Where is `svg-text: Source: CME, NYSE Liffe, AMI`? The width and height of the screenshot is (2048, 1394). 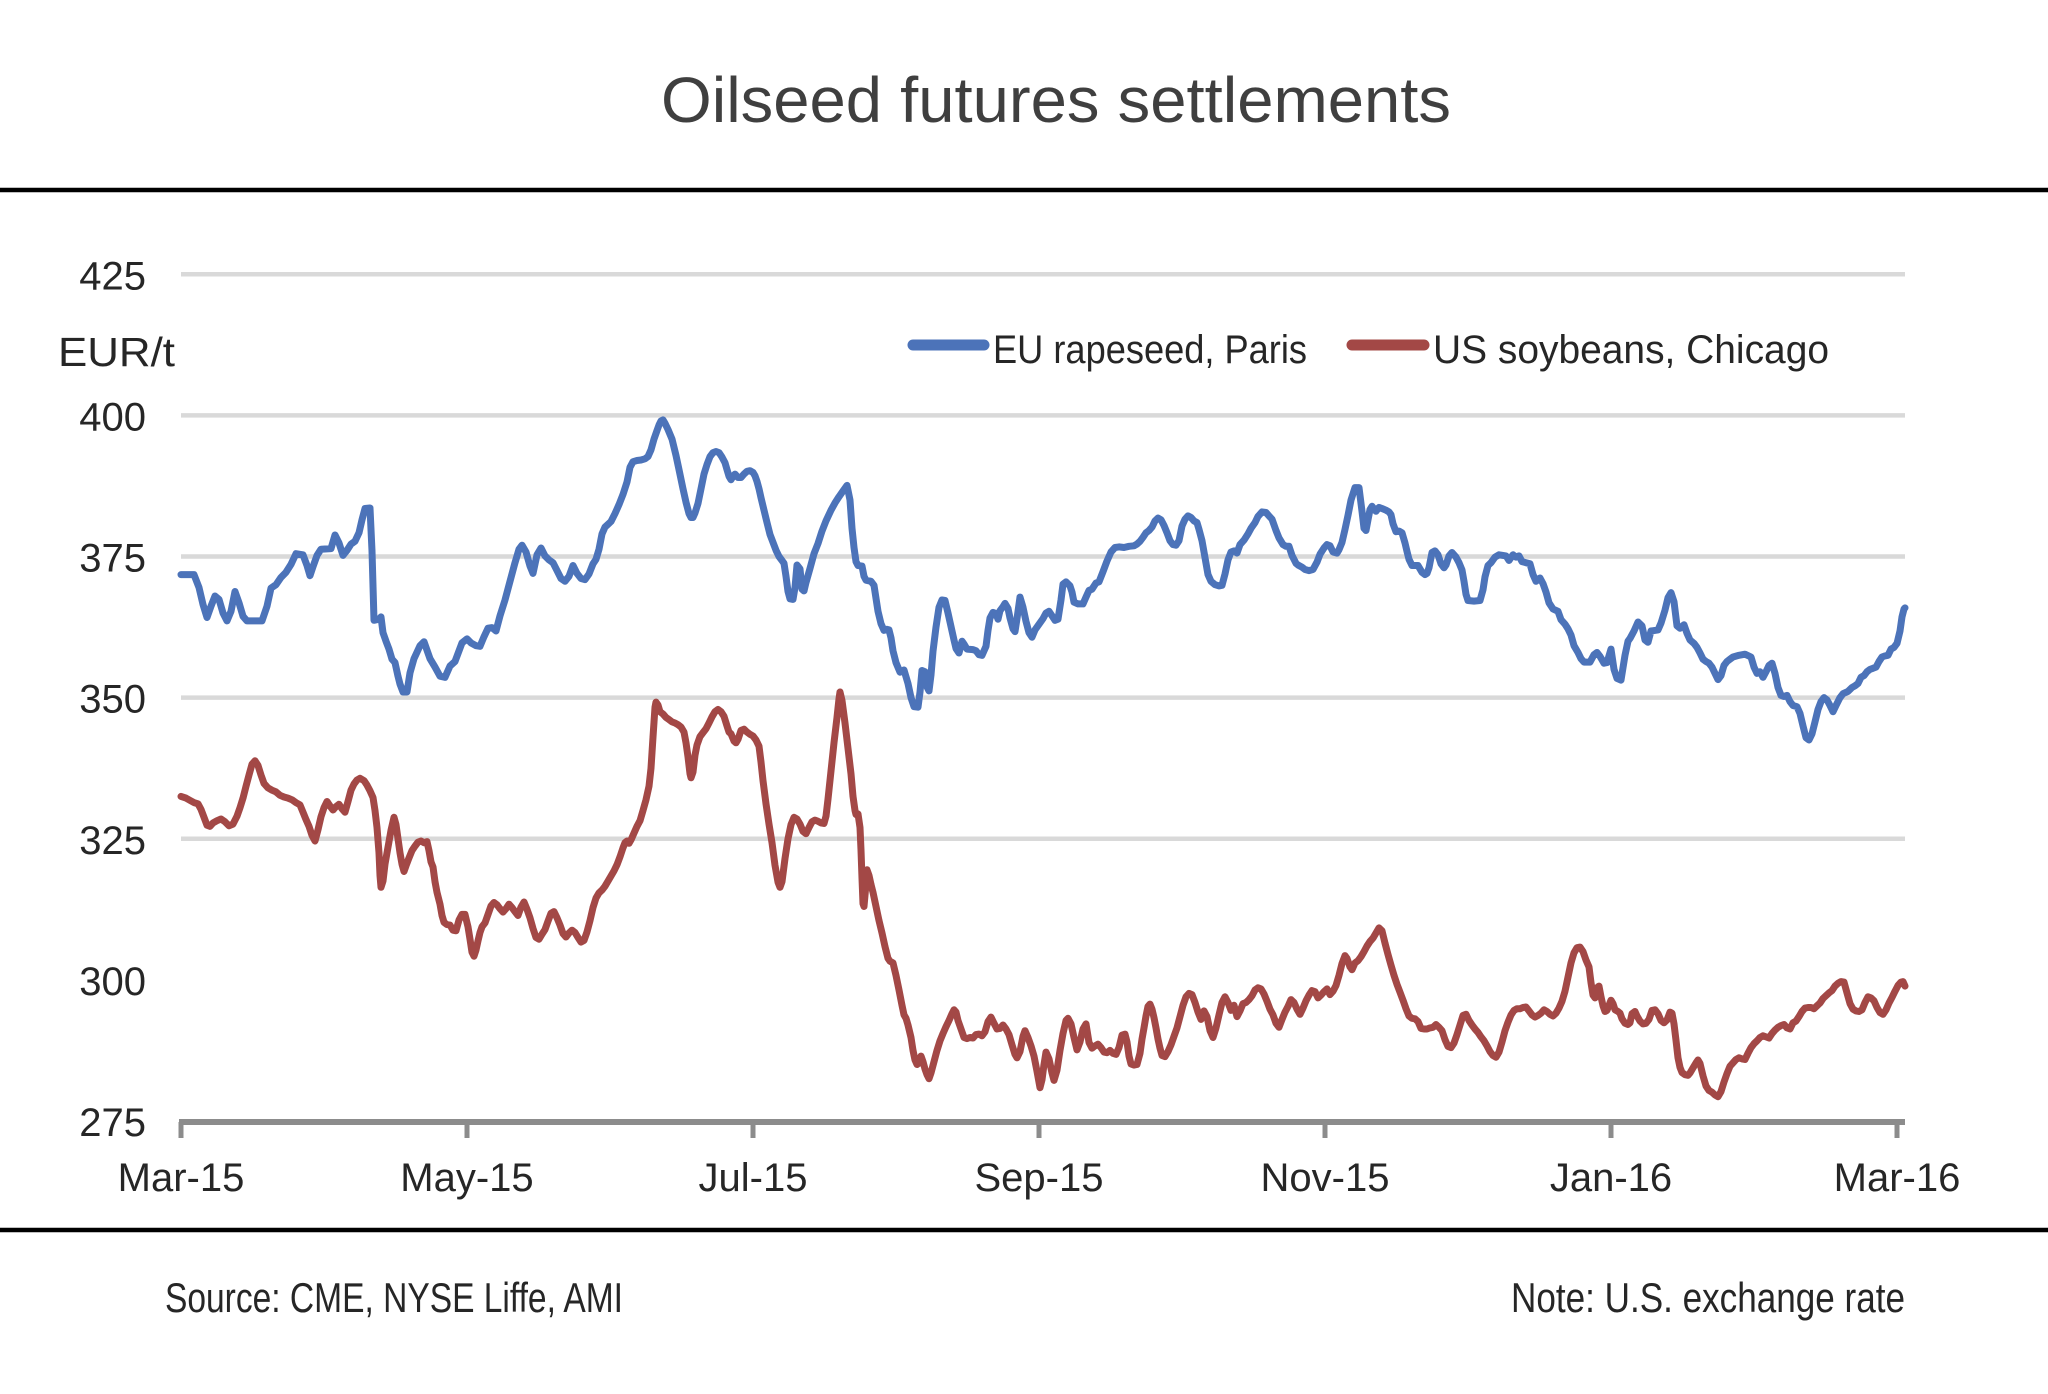
svg-text: Source: CME, NYSE Liffe, AMI is located at coordinates (394, 1297).